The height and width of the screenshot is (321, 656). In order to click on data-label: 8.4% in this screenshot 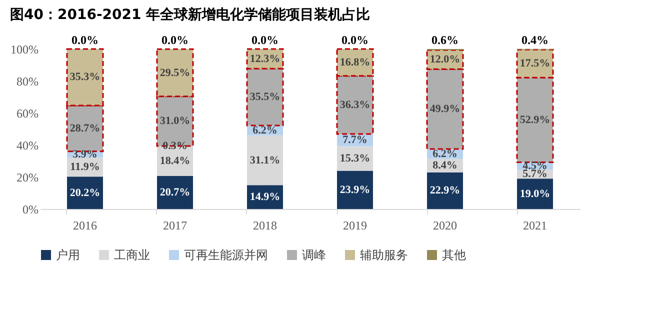, I will do `click(445, 166)`.